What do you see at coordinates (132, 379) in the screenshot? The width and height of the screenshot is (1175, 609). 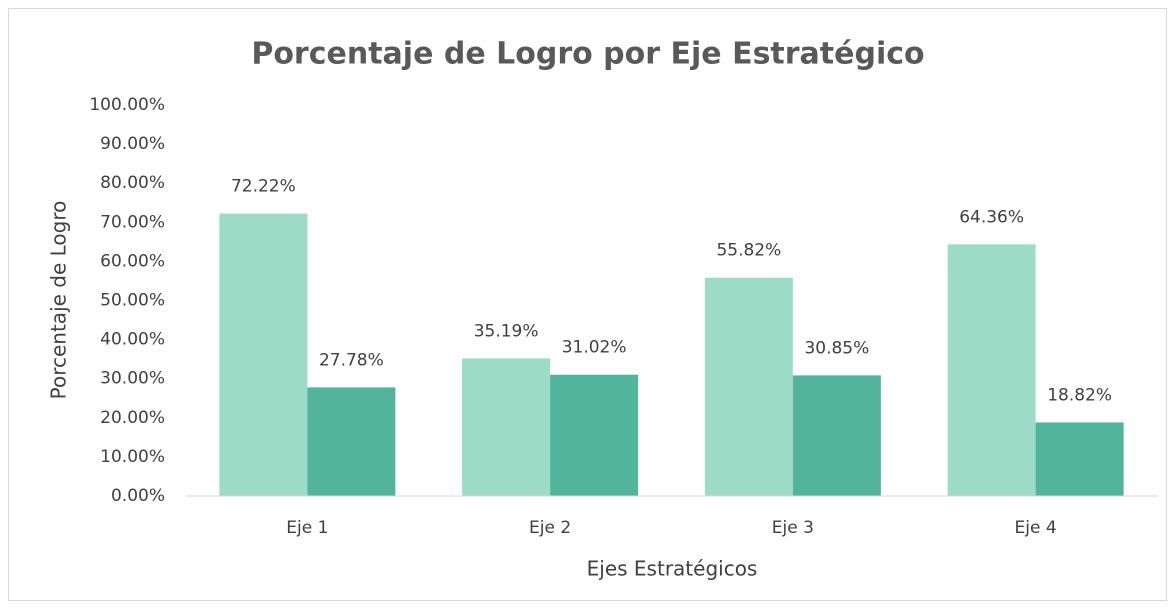 I see `y-tick-label: 30.00%` at bounding box center [132, 379].